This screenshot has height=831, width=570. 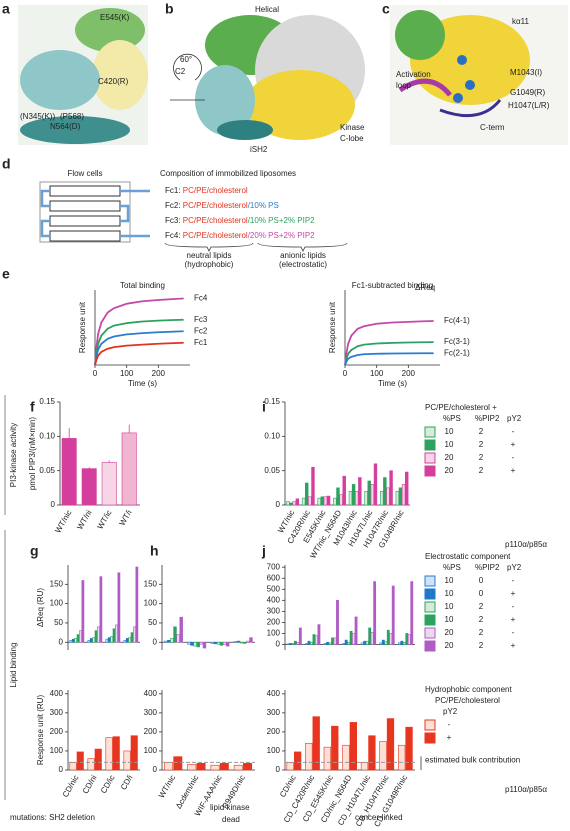 I want to click on x-tick-label: WT/nic, so click(x=167, y=787).